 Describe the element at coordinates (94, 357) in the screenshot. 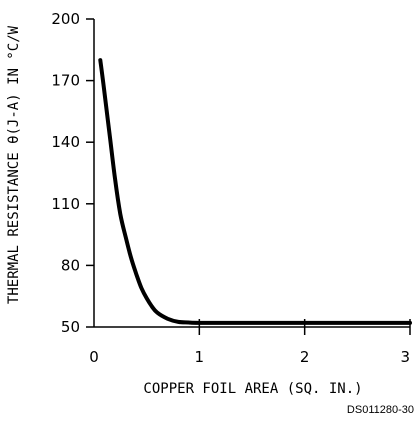

I see `x-tick-label: 0` at that location.